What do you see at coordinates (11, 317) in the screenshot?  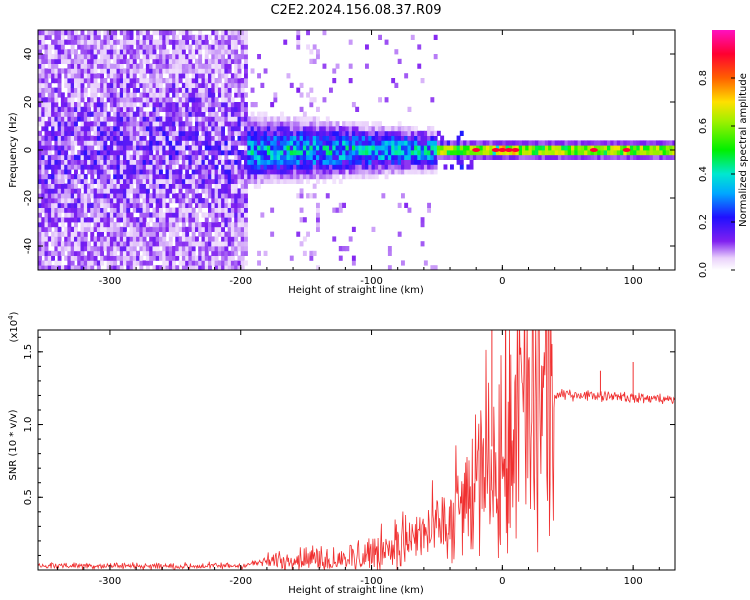 I see `snr-y-scale-exponent: 4` at bounding box center [11, 317].